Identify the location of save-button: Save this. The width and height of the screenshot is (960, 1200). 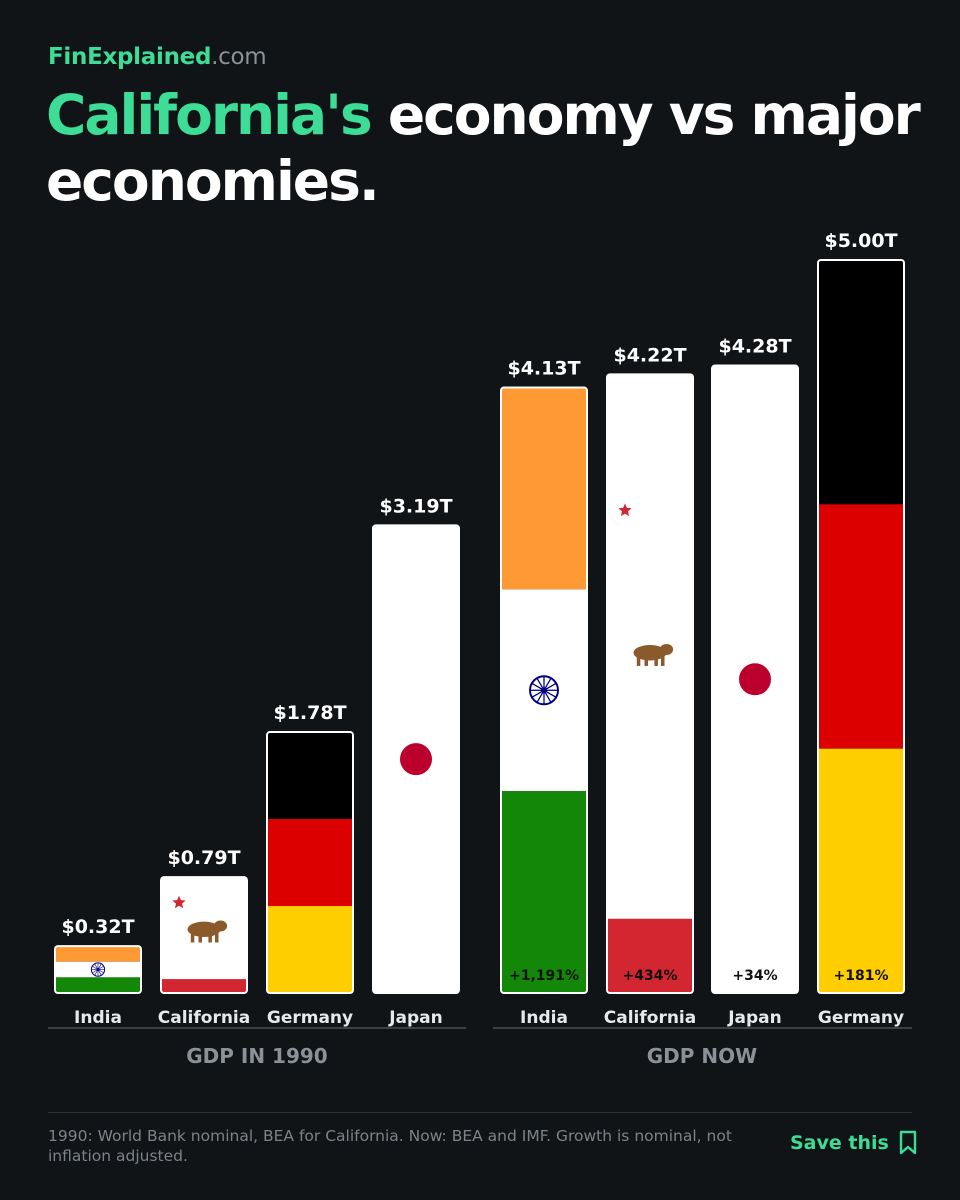
(853, 1143).